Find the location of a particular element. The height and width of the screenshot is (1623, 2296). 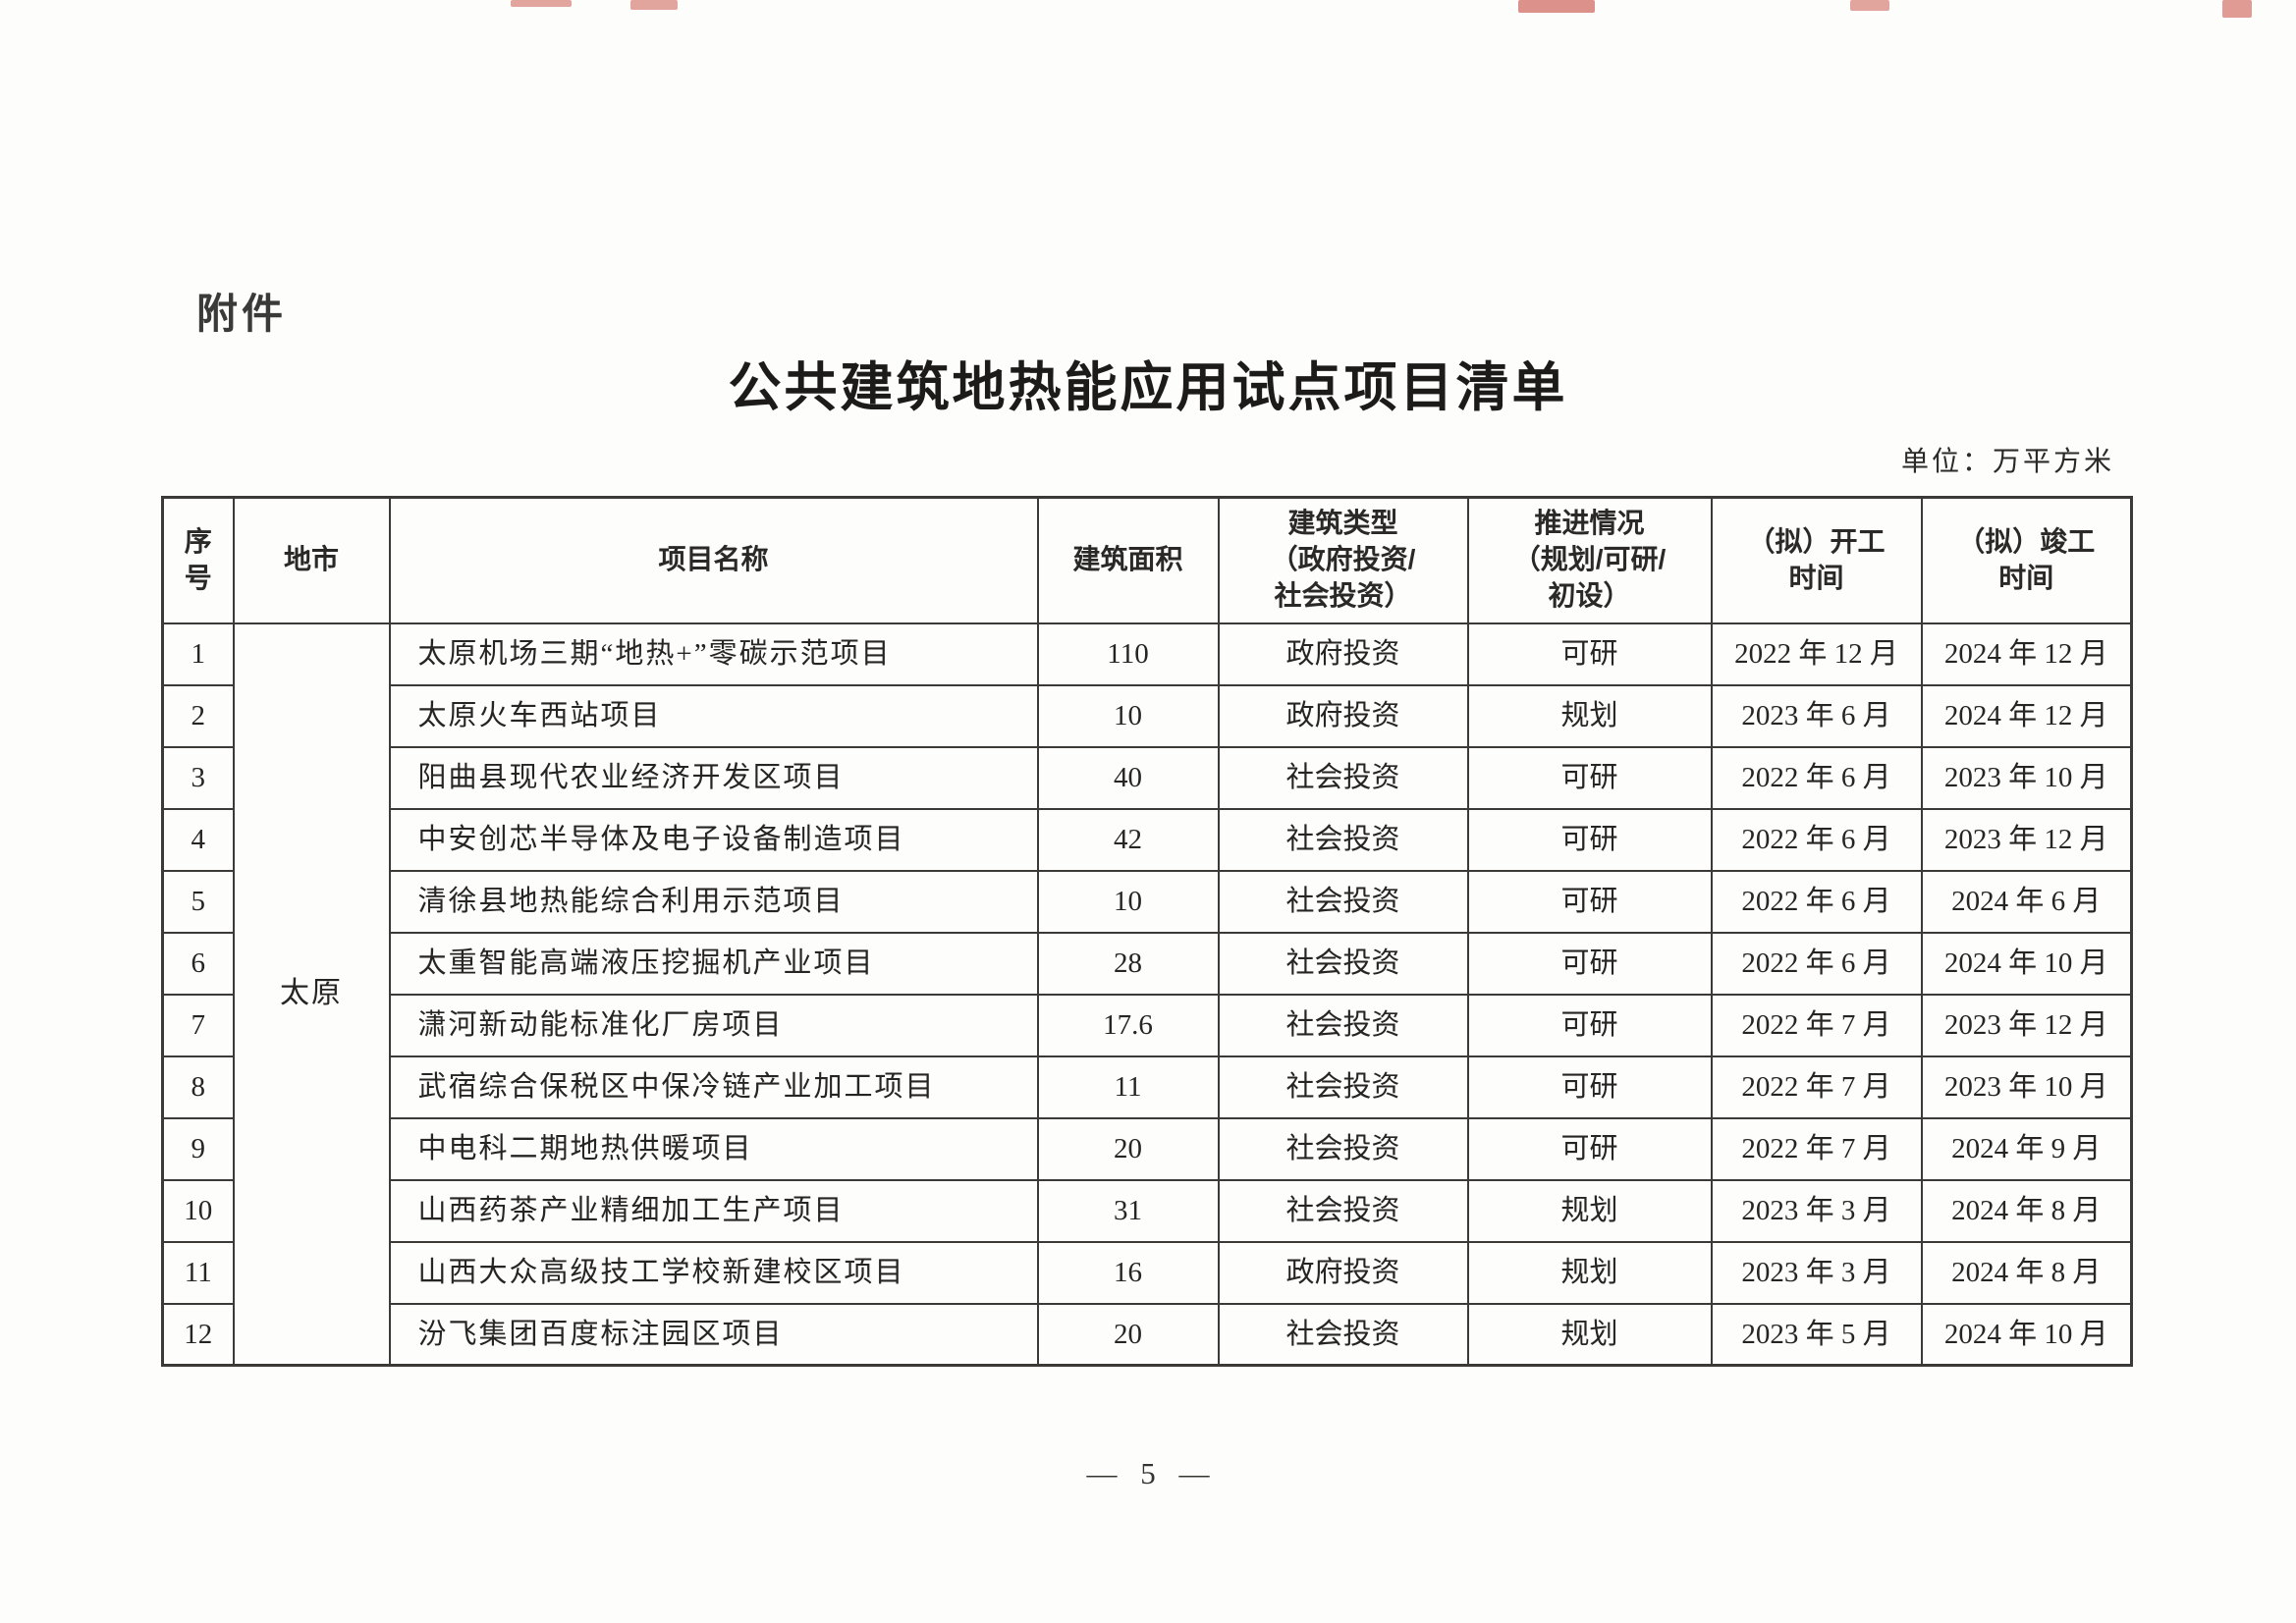

row-project: 武宿综合保税区中保冷链产业加工项目 is located at coordinates (713, 1087).